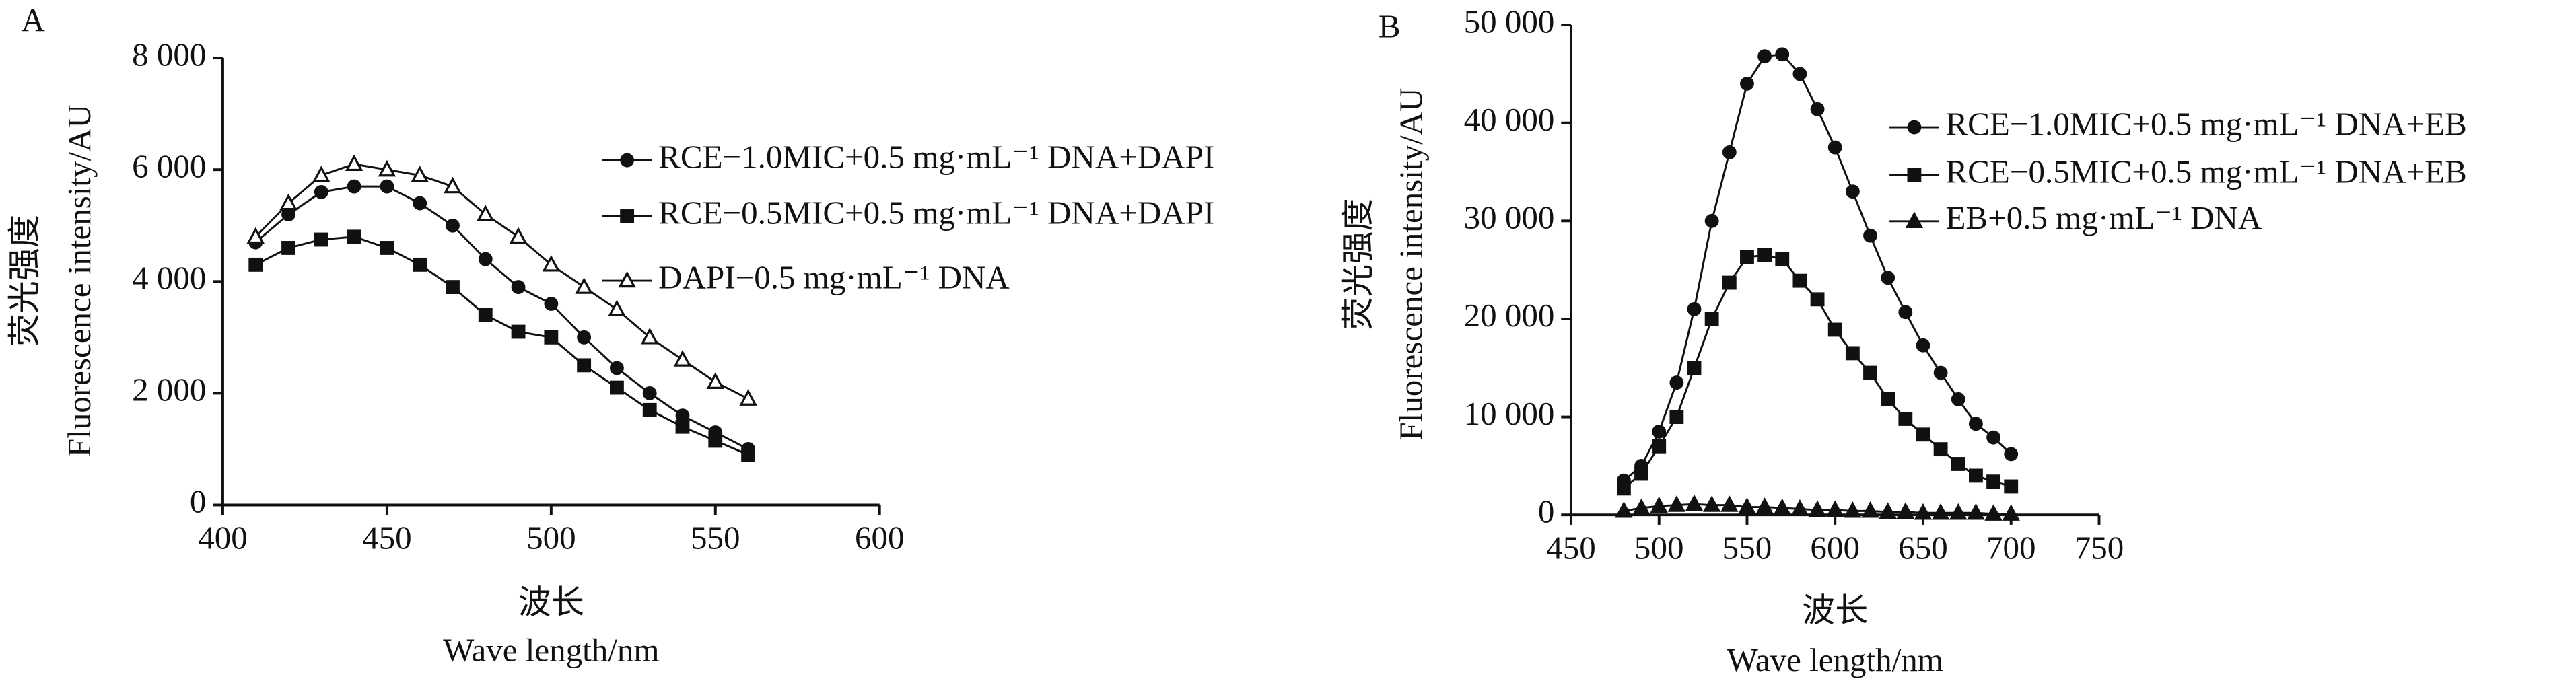 The height and width of the screenshot is (685, 2576). I want to click on legend-label: DAPI−0.5 mg·mL⁻¹ DNA, so click(834, 276).